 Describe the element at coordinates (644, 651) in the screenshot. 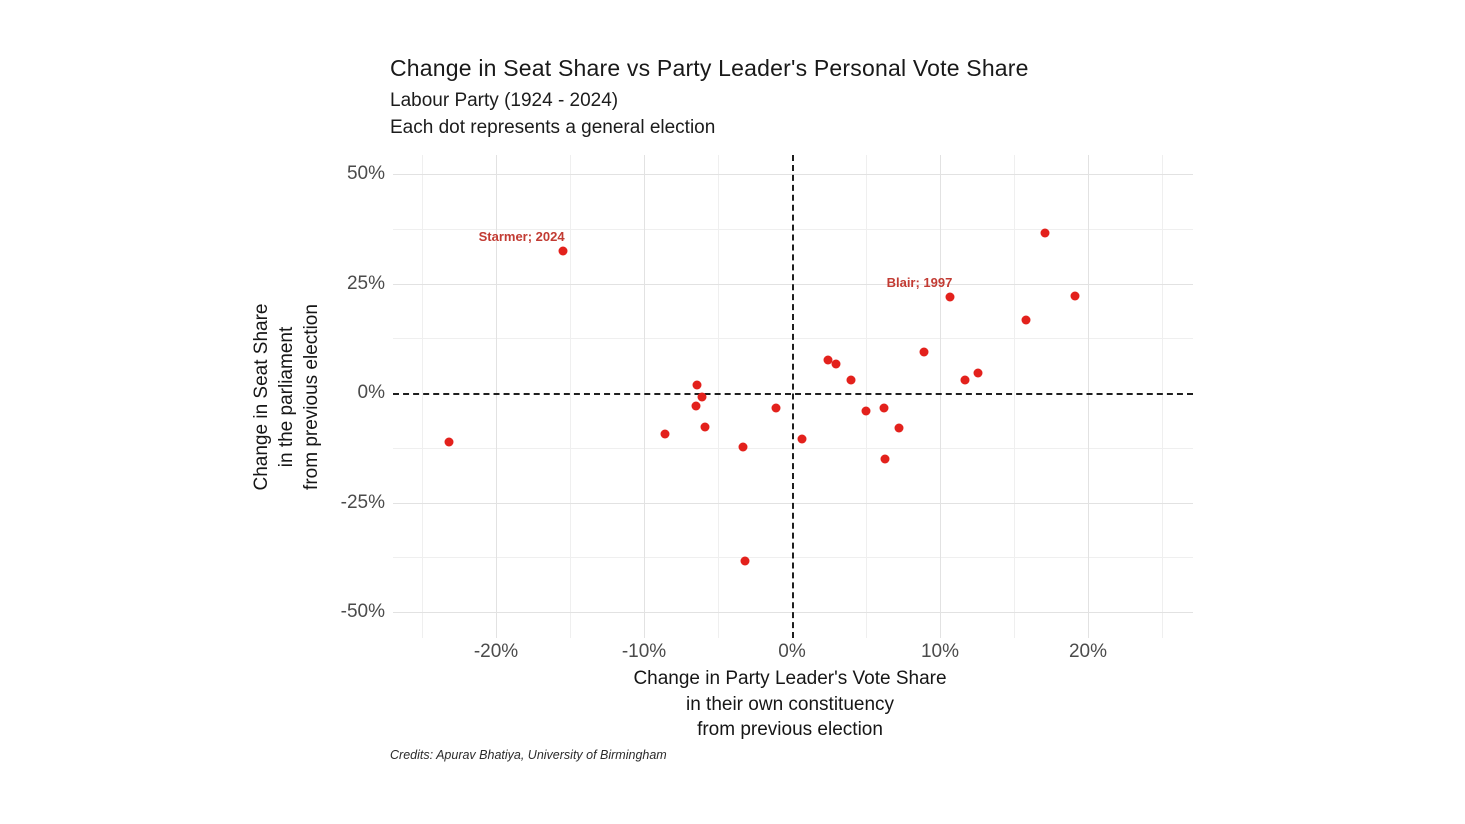

I see `x-tick-label: -10%` at that location.